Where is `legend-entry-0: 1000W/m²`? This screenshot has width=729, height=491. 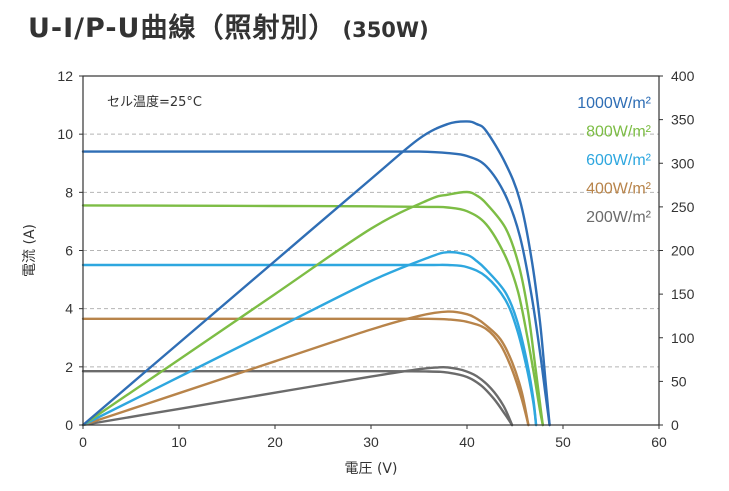 legend-entry-0: 1000W/m² is located at coordinates (614, 103).